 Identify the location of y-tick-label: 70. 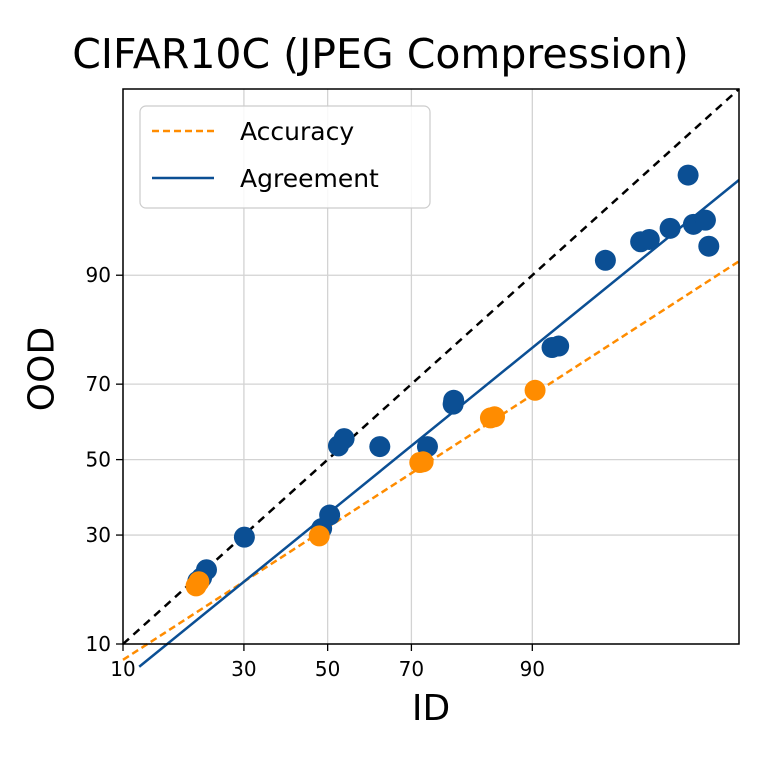
(98, 384).